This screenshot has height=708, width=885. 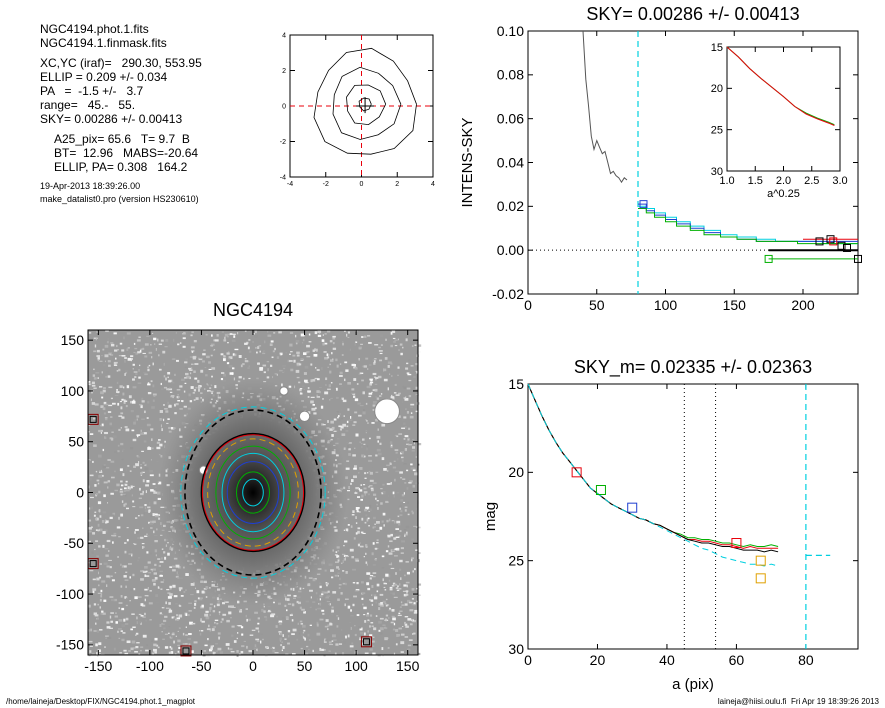 What do you see at coordinates (253, 492) in the screenshot?
I see `isophote-ellipse-cyan` at bounding box center [253, 492].